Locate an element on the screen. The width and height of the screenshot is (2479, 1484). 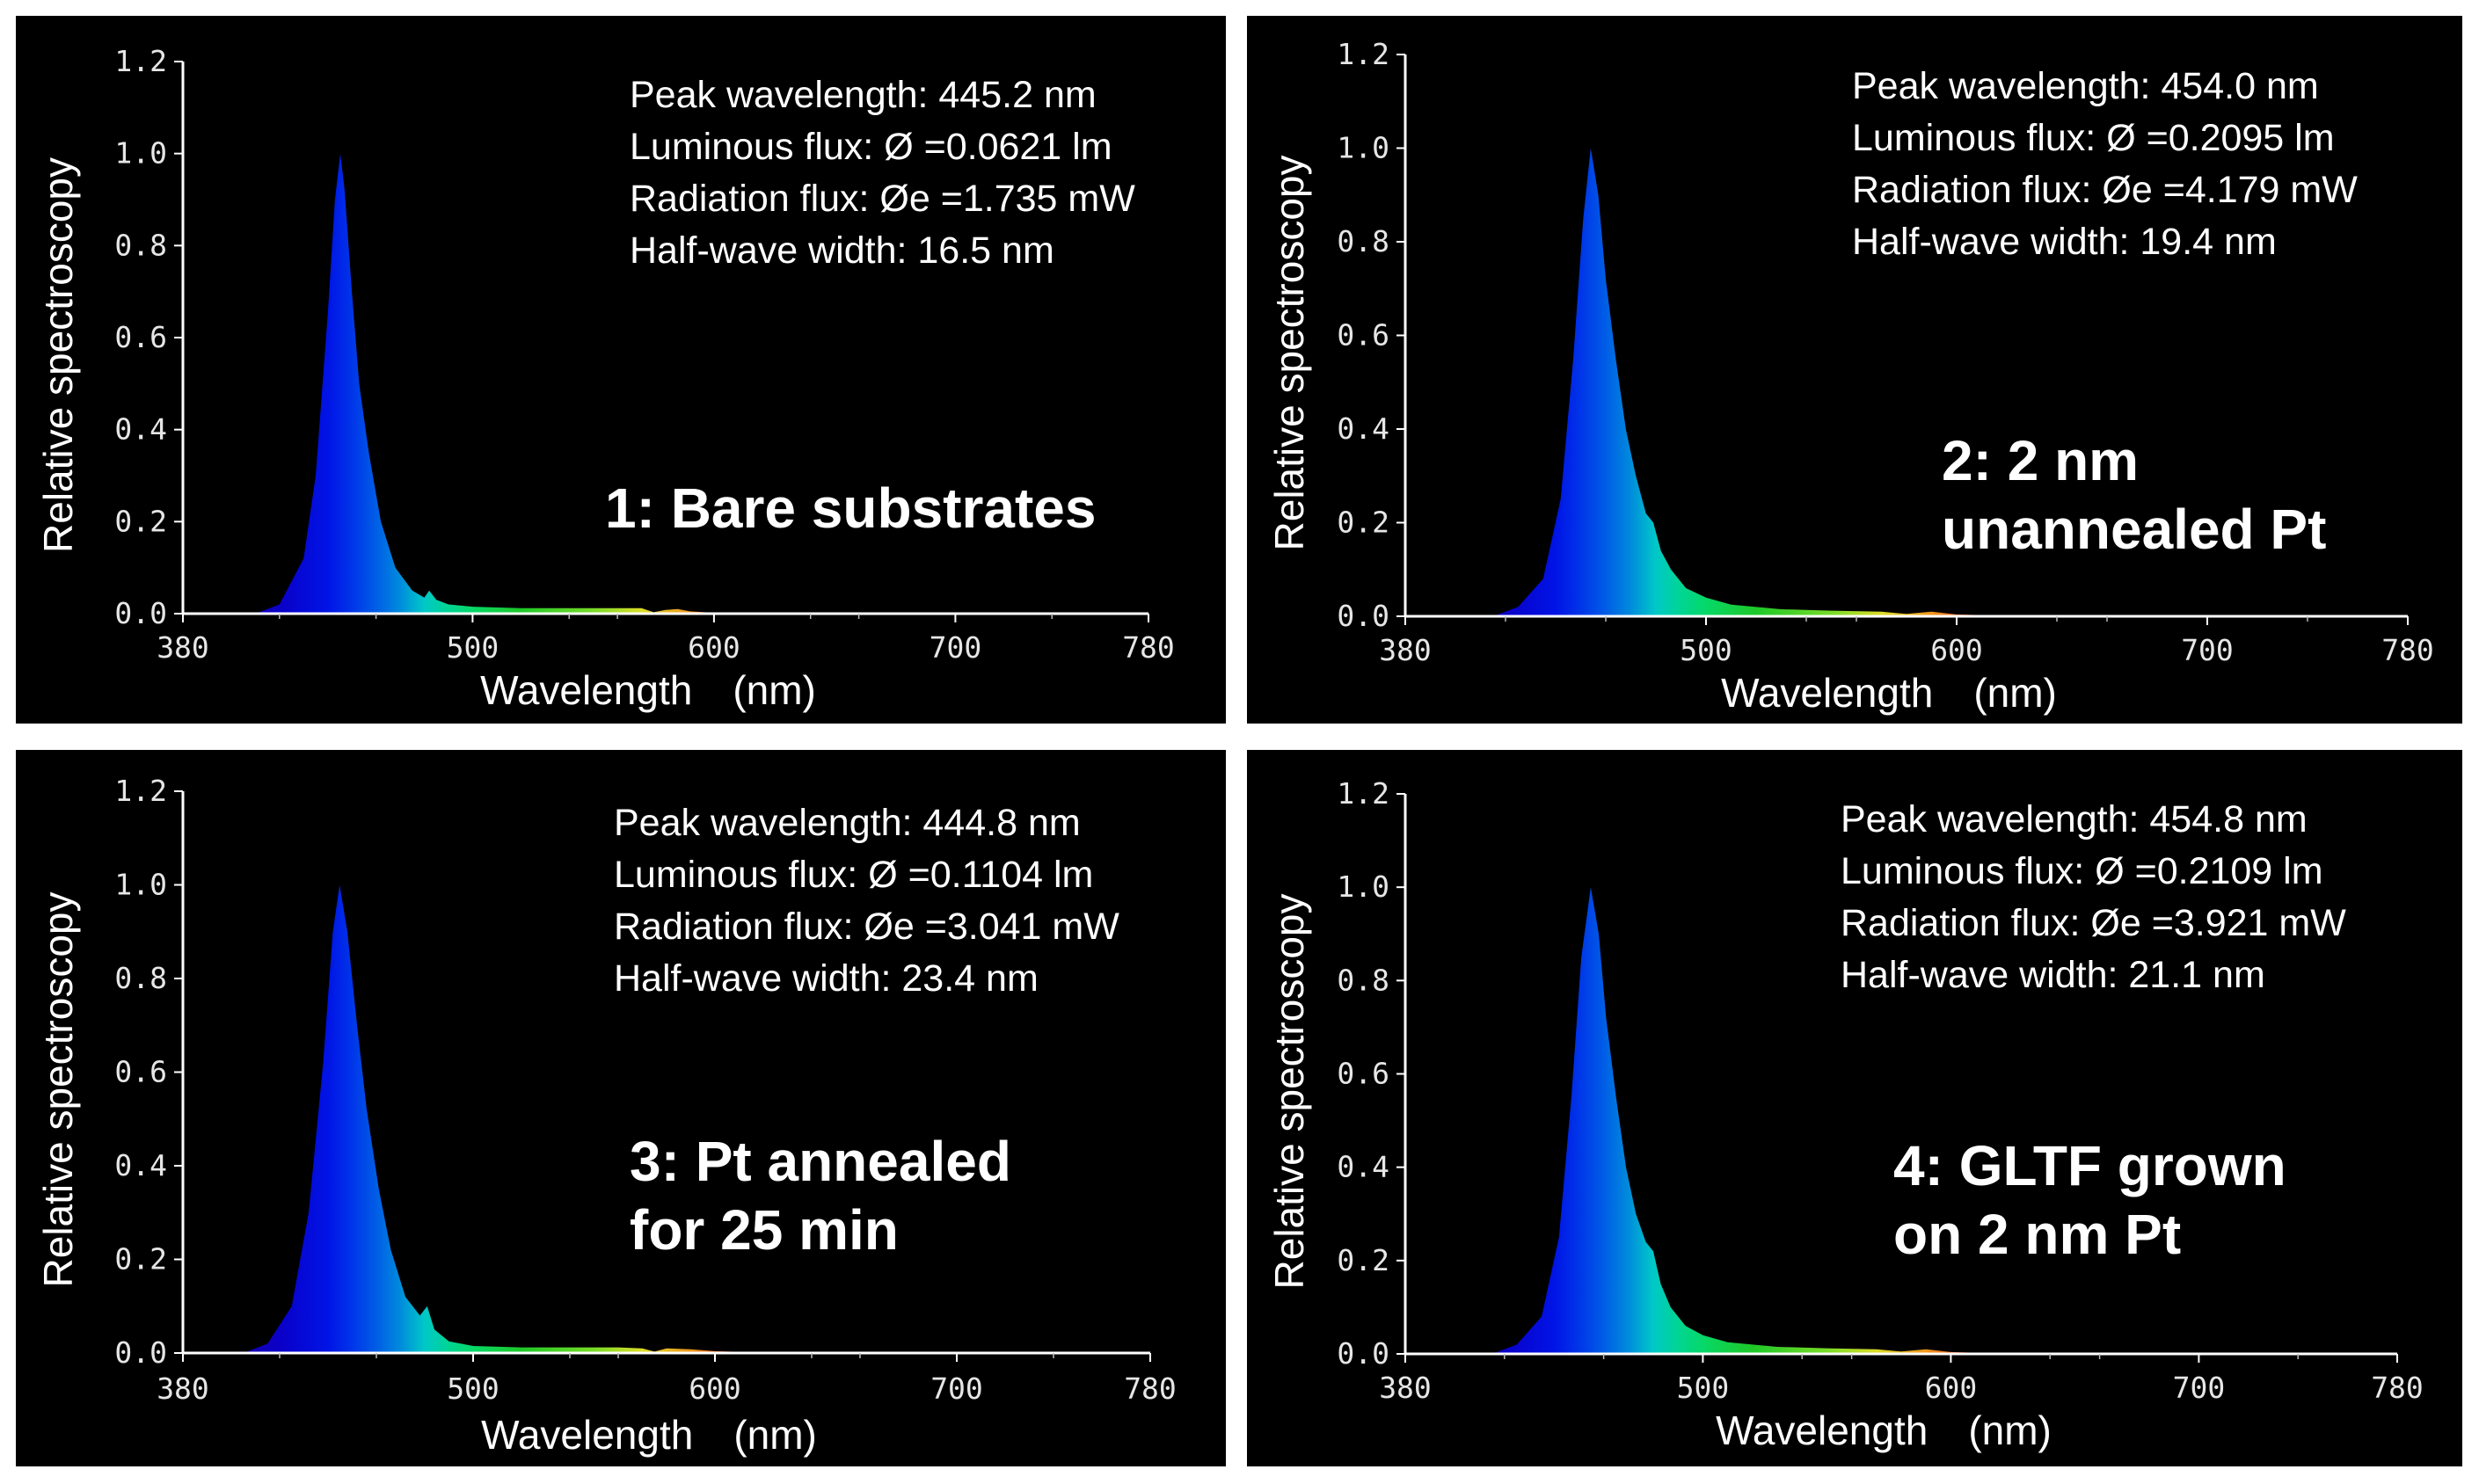
info-annotation: Radiation flux: Øe =3.921 mW is located at coordinates (2093, 923).